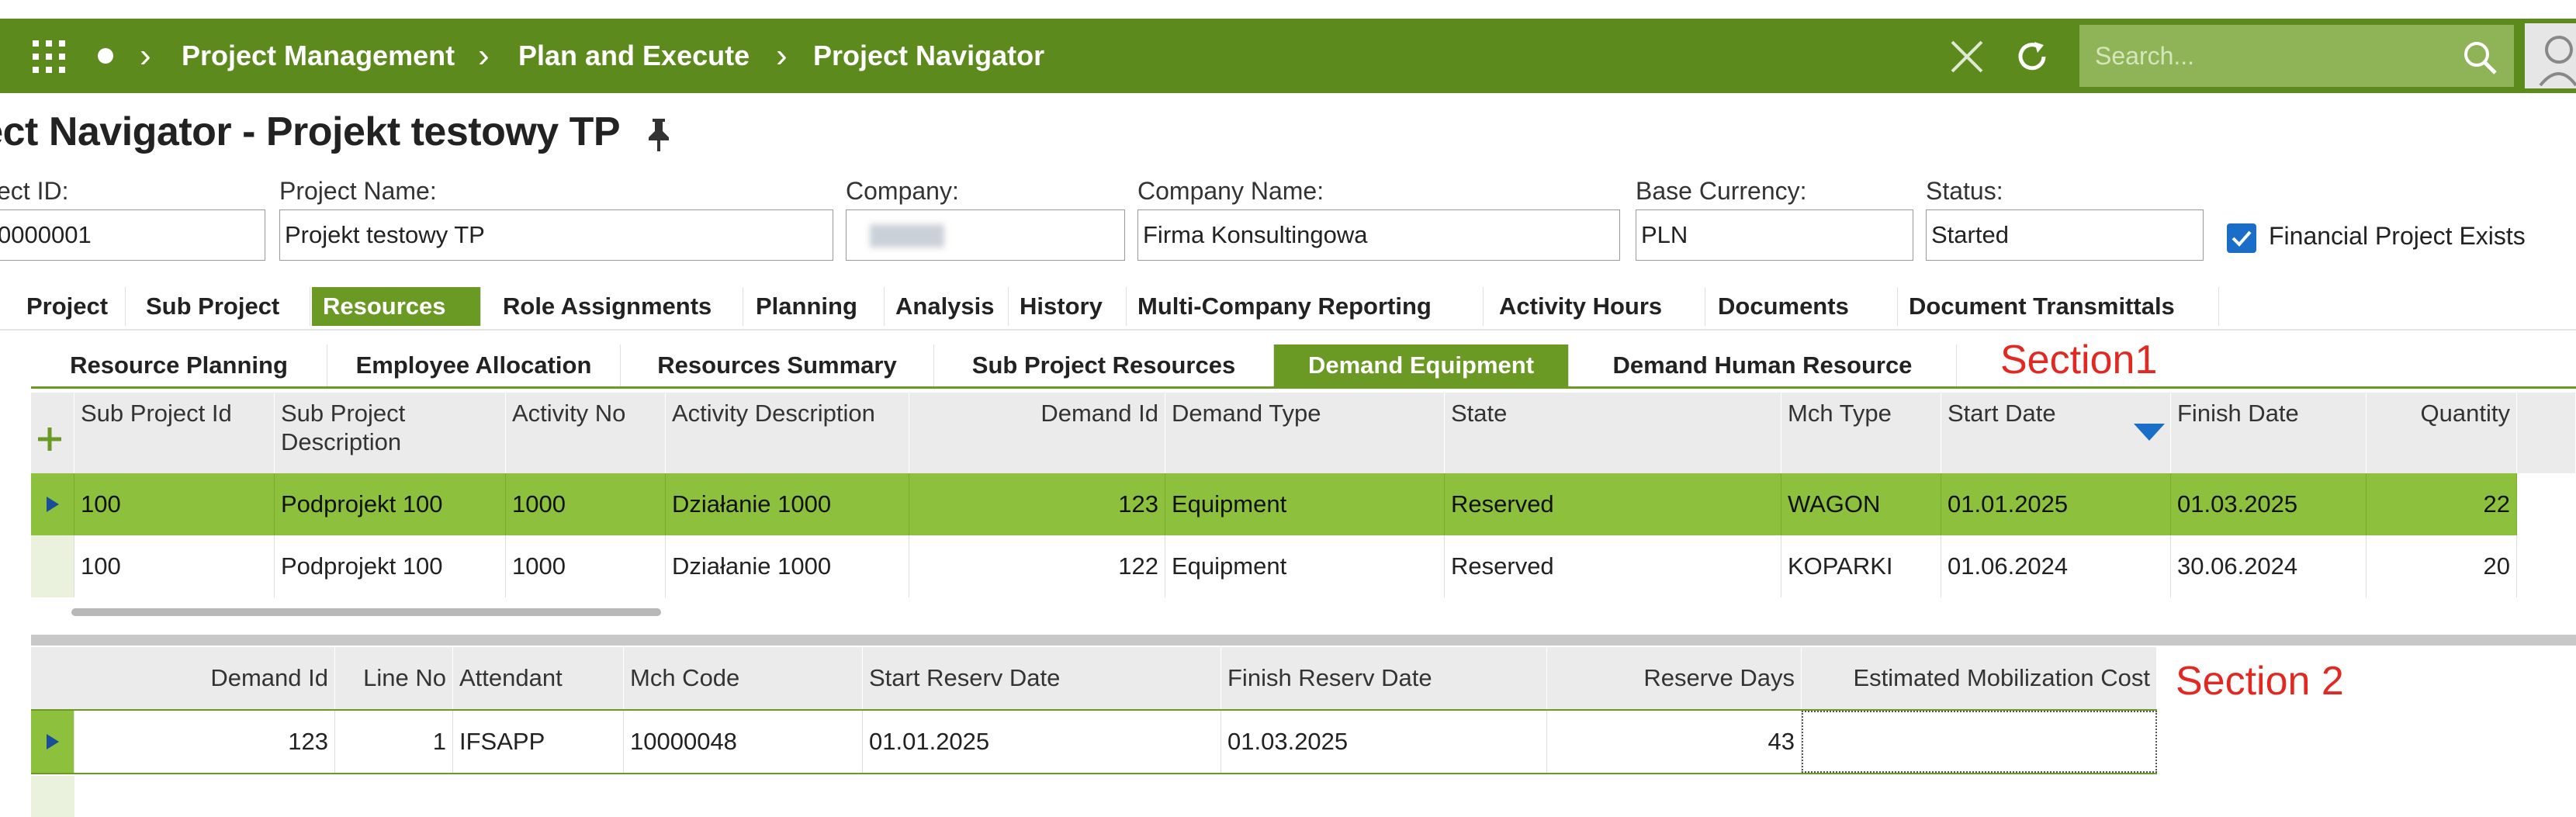 Image resolution: width=2576 pixels, height=817 pixels. What do you see at coordinates (2397, 236) in the screenshot?
I see `financial-project-label: Financial Project Exists` at bounding box center [2397, 236].